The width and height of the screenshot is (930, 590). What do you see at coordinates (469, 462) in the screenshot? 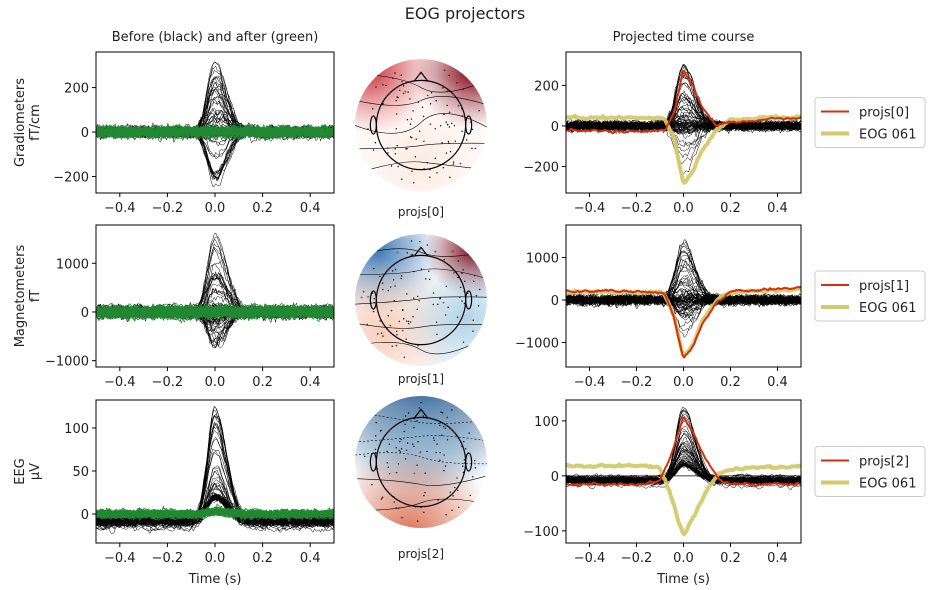
I see `right-ear` at bounding box center [469, 462].